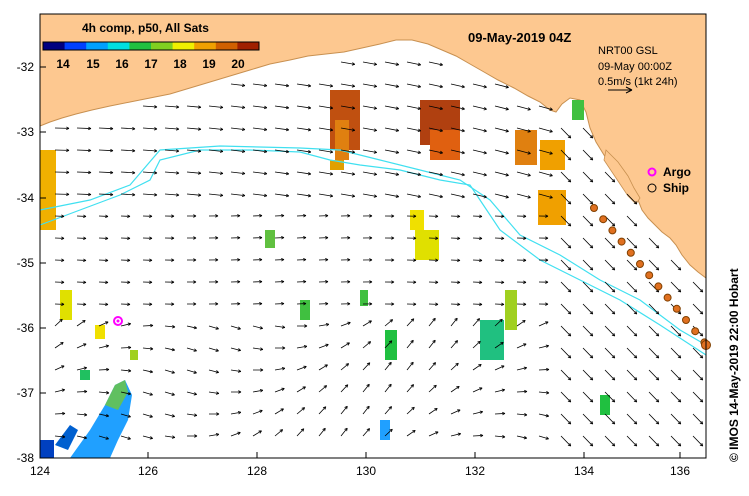 Image resolution: width=749 pixels, height=496 pixels. Describe the element at coordinates (366, 471) in the screenshot. I see `x-tick-label: 130` at that location.